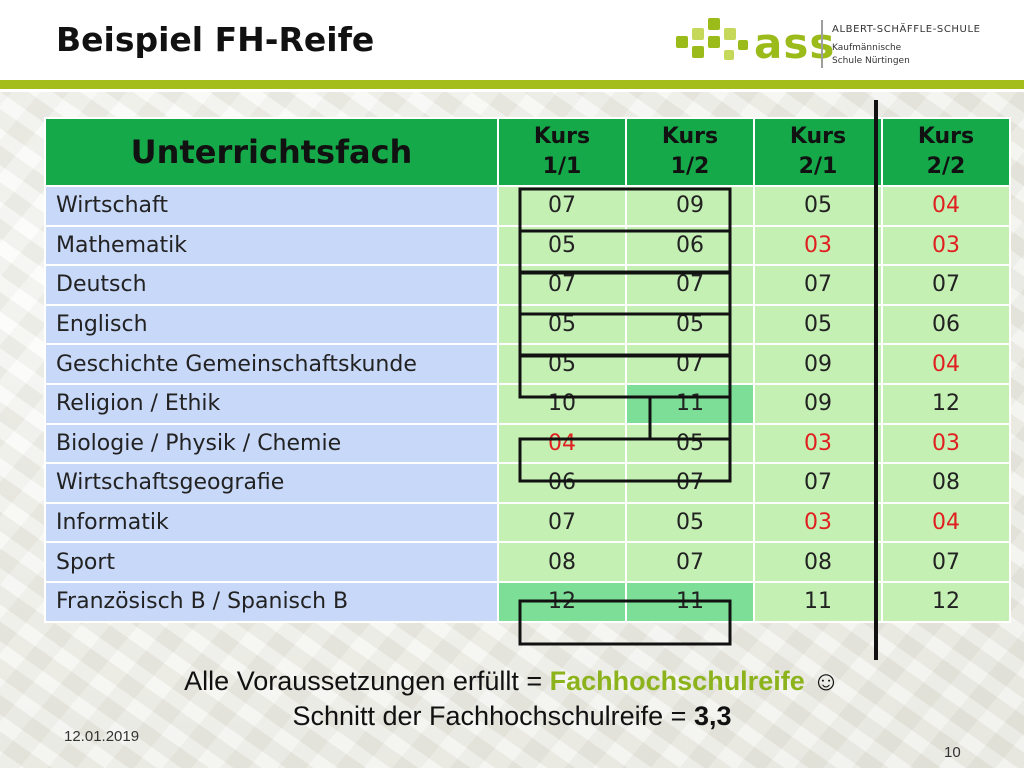 The image size is (1024, 768). Describe the element at coordinates (822, 681) in the screenshot. I see `smiley-icon: ☺` at that location.